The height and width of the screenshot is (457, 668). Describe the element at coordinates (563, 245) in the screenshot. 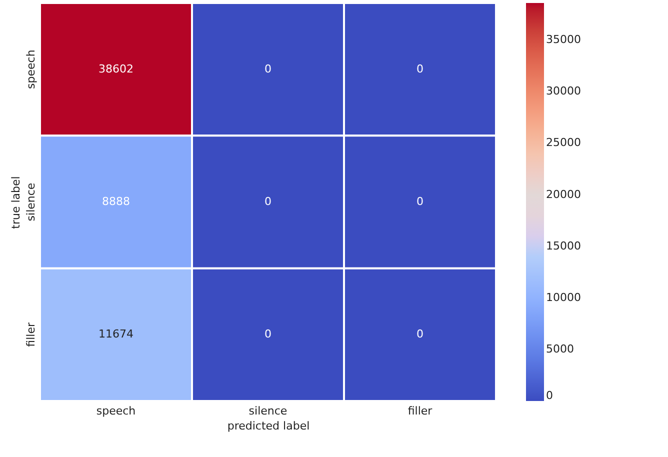

I see `color-bar-label: 15000` at that location.